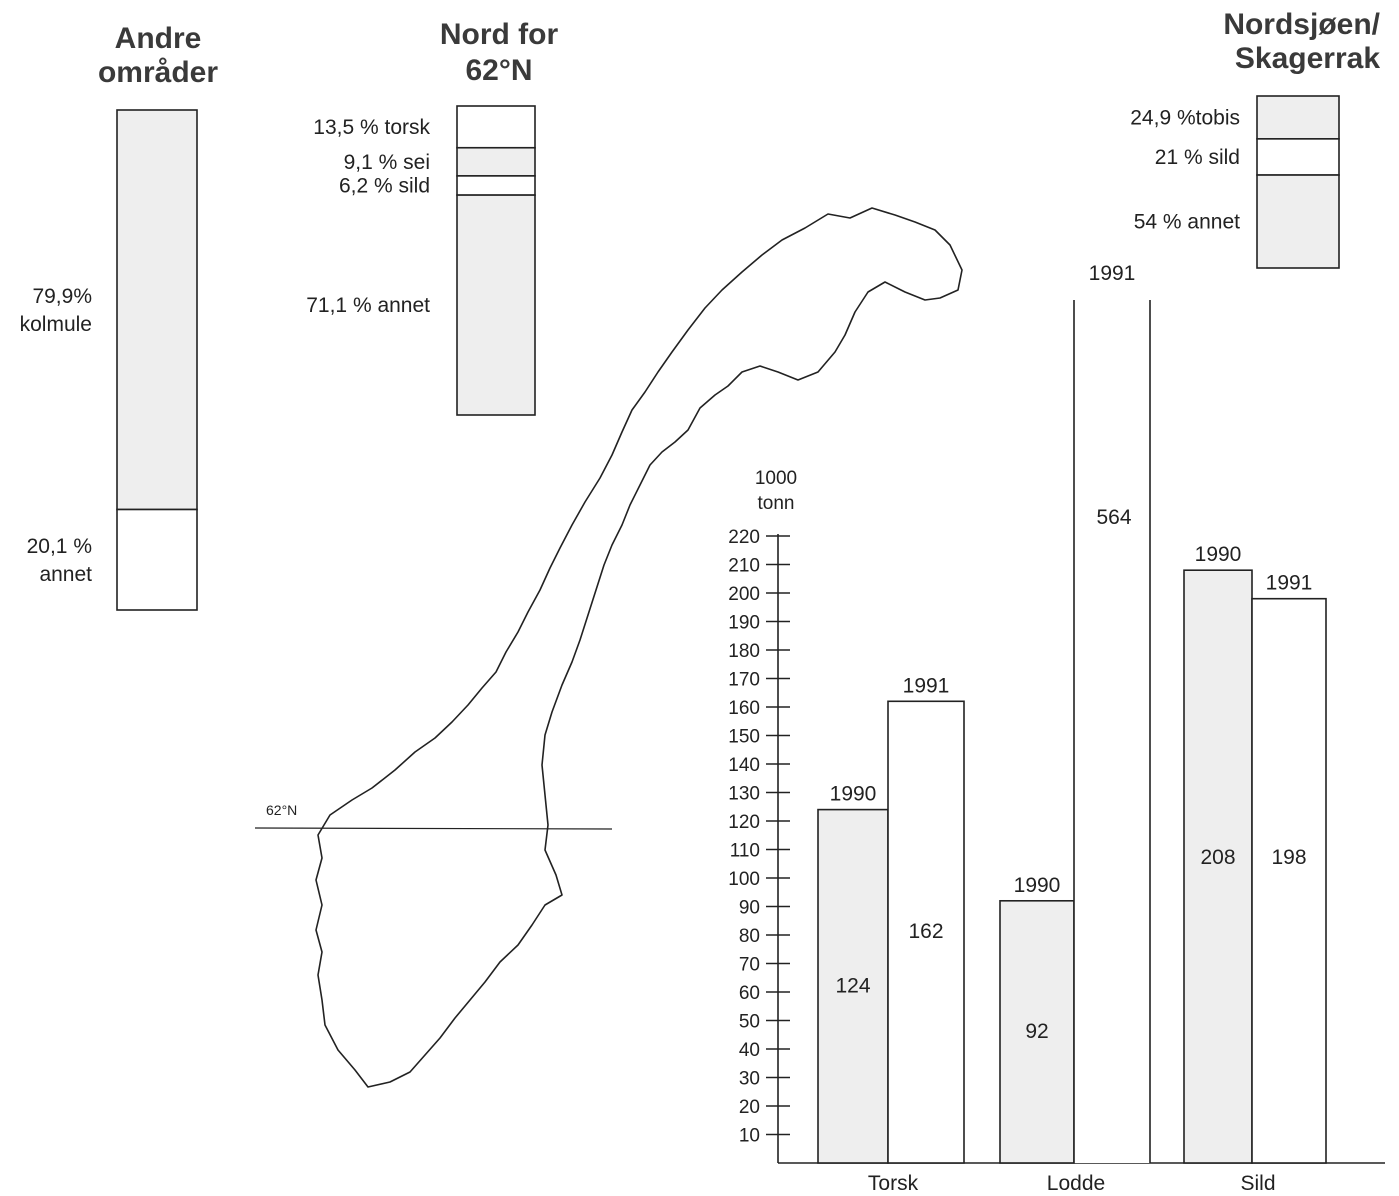 This screenshot has width=1399, height=1196. I want to click on y-tick-label: 90, so click(749, 908).